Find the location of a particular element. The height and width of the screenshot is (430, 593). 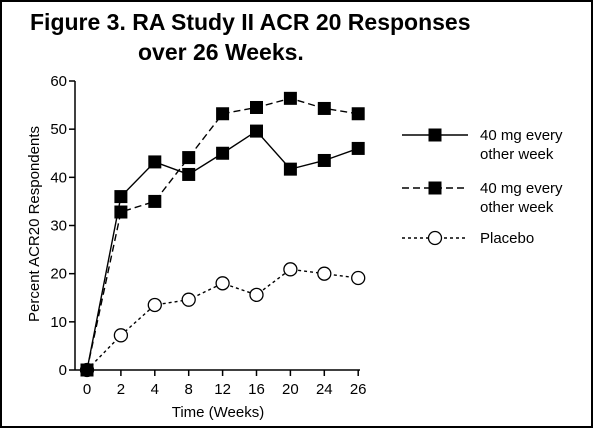

y-tick-label: 60 is located at coordinates (58, 81).